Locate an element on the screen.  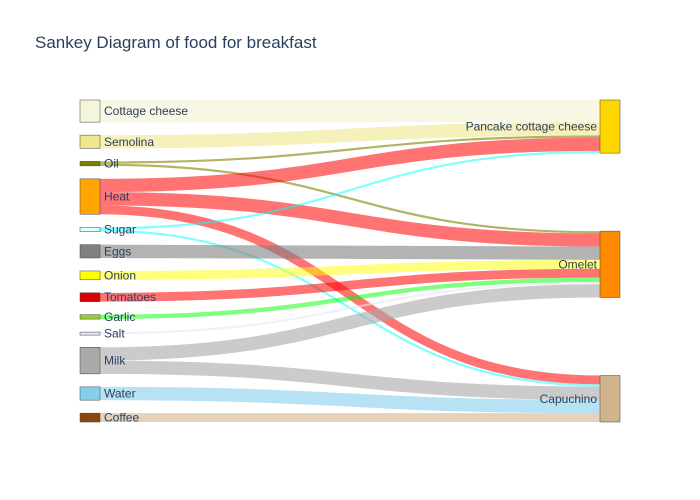
node-label-onion: Onion is located at coordinates (120, 275).